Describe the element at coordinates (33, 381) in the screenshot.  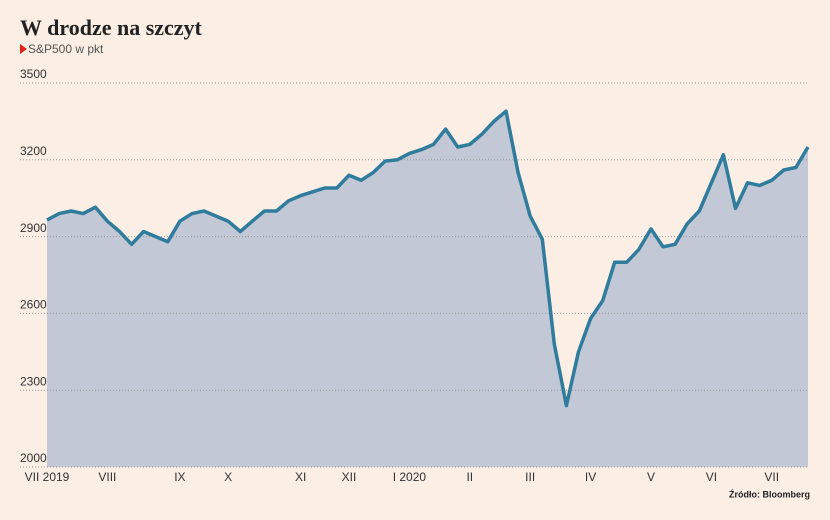
I see `y-tick-label: 2300` at that location.